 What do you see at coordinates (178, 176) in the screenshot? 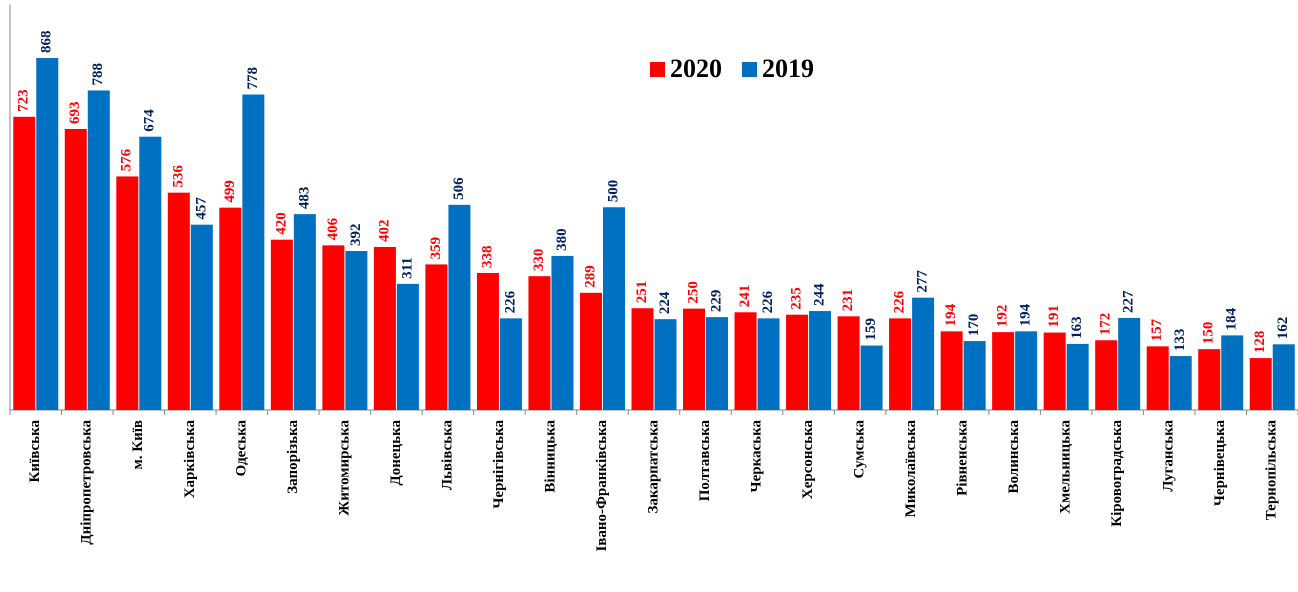
I see `value-label: 536` at bounding box center [178, 176].